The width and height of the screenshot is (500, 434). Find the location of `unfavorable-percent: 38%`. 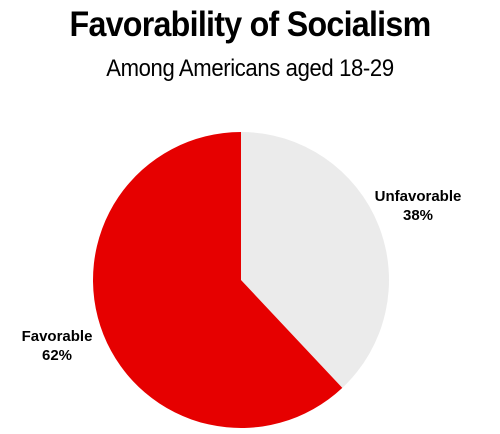

unfavorable-percent: 38% is located at coordinates (418, 215).